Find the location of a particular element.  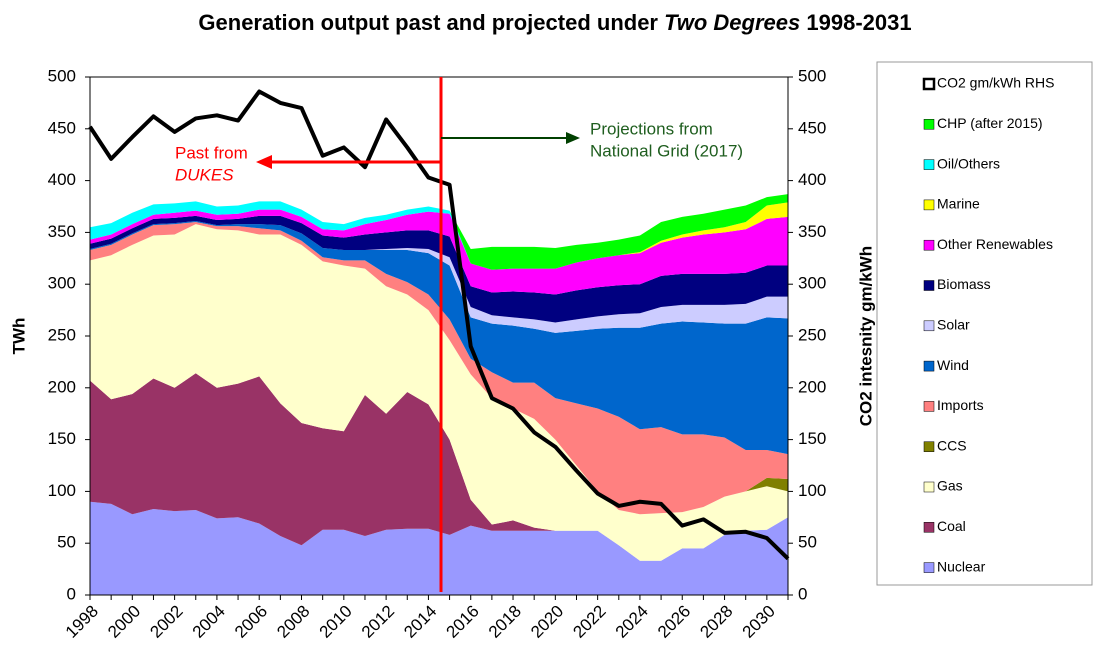

x-tick-label: 2014 is located at coordinates (420, 622).